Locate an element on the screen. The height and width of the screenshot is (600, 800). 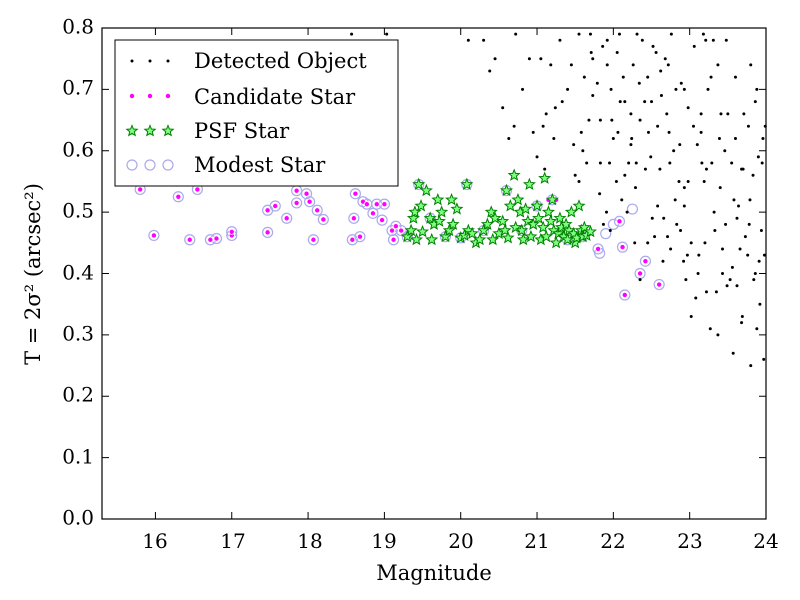
xtick-label: 17 is located at coordinates (232, 541).